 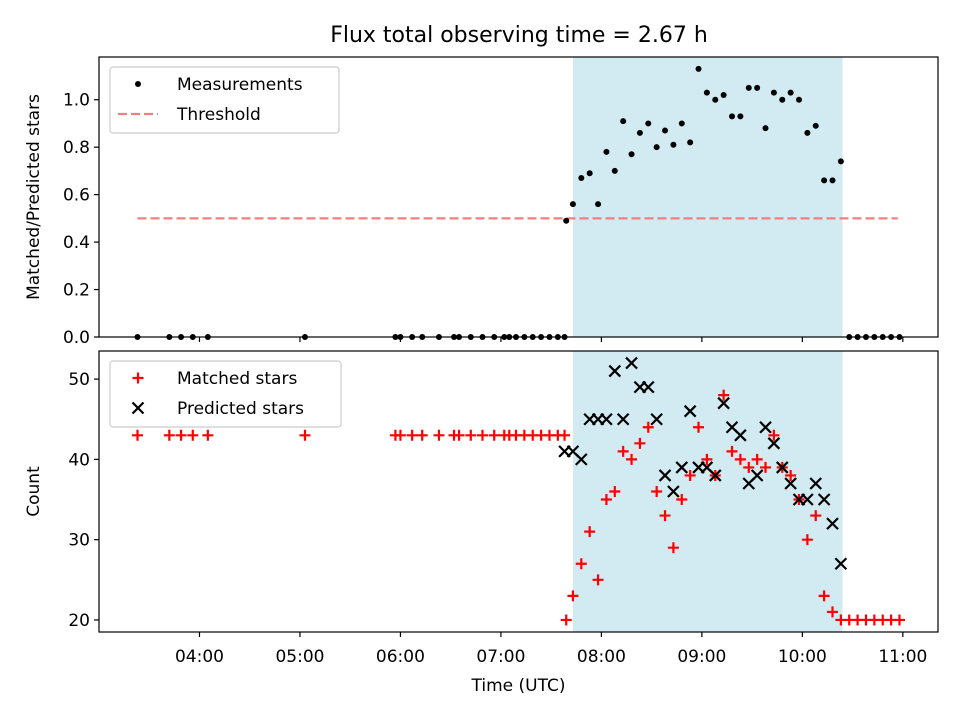 I want to click on legend-label: Measurements, so click(x=240, y=85).